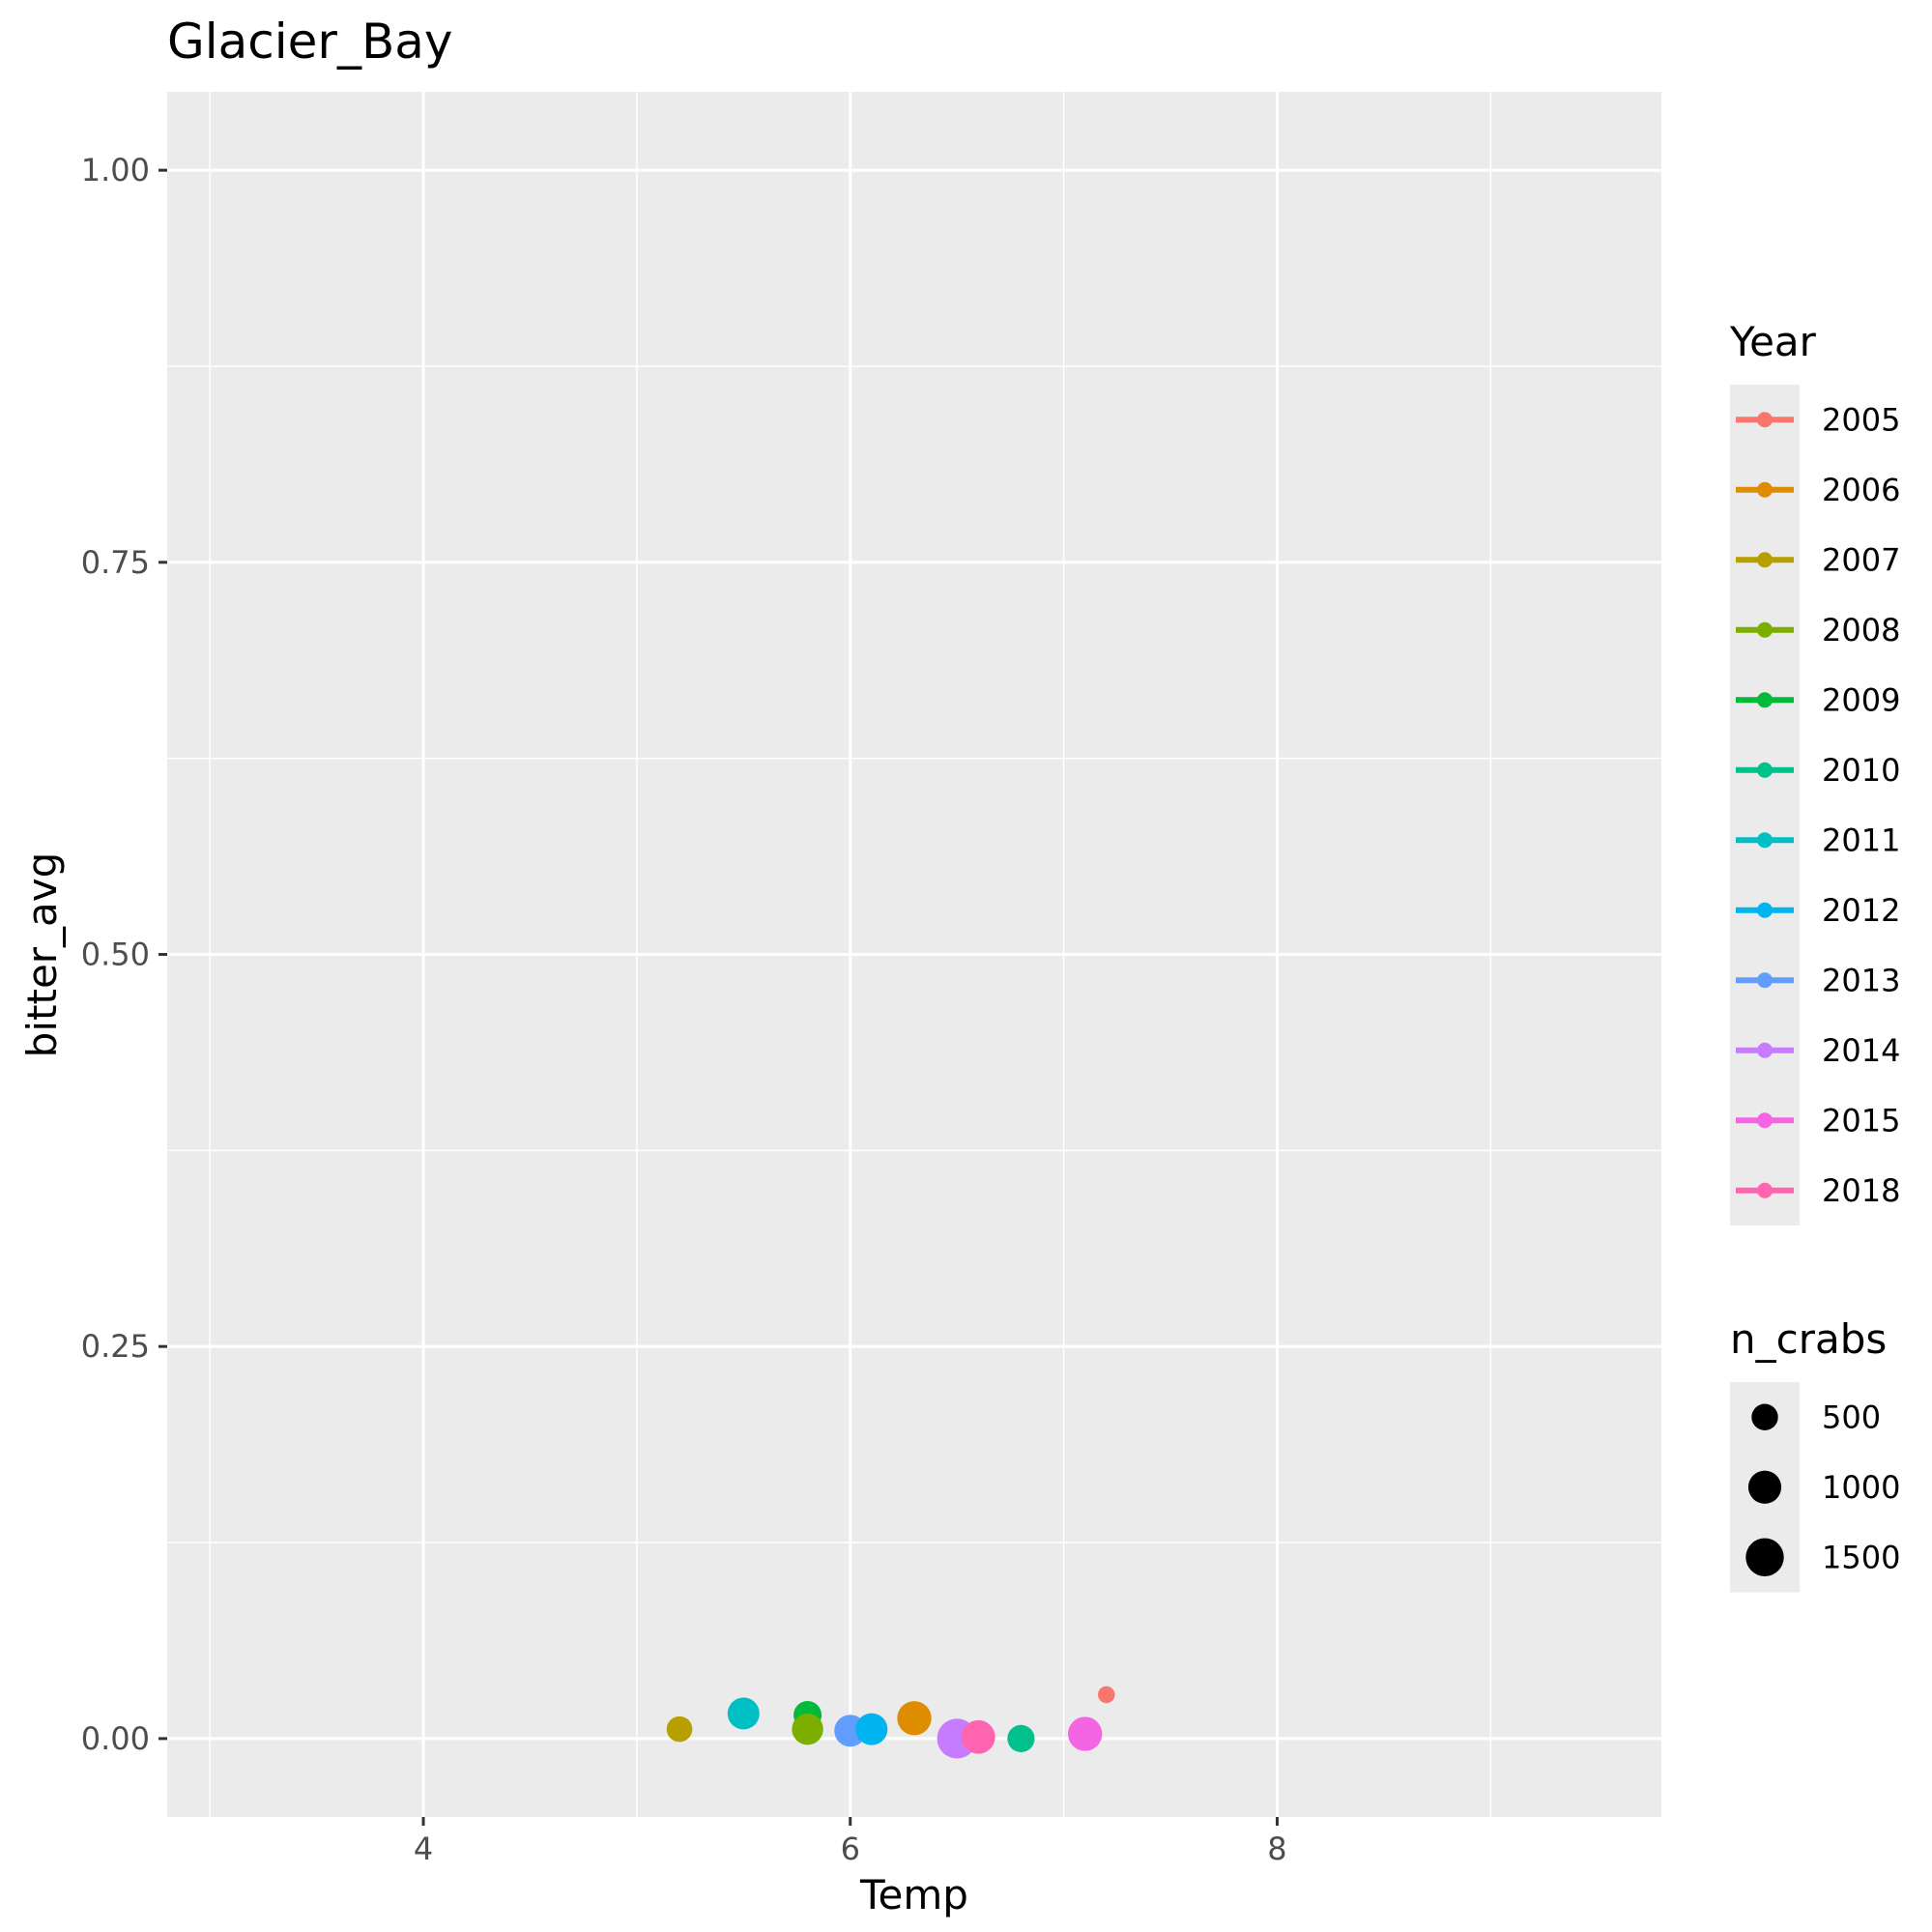 The height and width of the screenshot is (1932, 1932). I want to click on legend-n-crabs-label: 500, so click(1851, 1417).